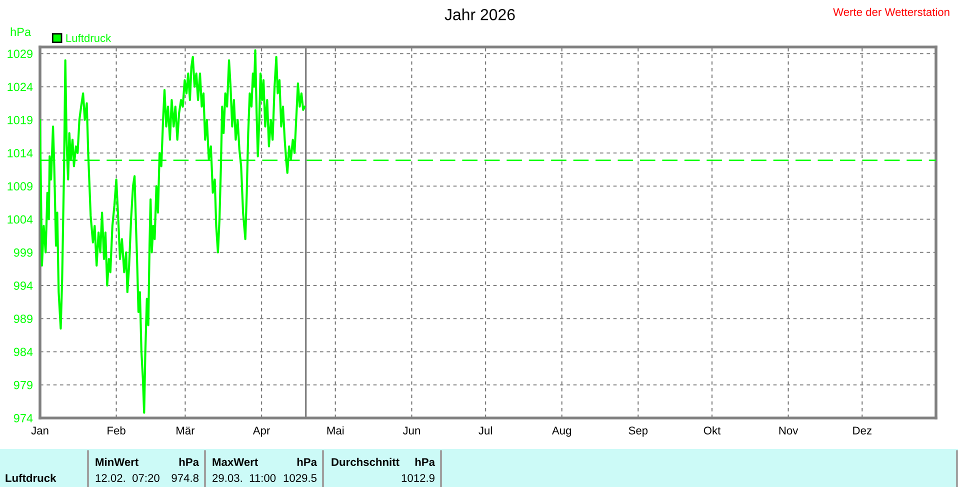 The height and width of the screenshot is (487, 958). What do you see at coordinates (39, 430) in the screenshot?
I see `x-tick-label: Jan` at bounding box center [39, 430].